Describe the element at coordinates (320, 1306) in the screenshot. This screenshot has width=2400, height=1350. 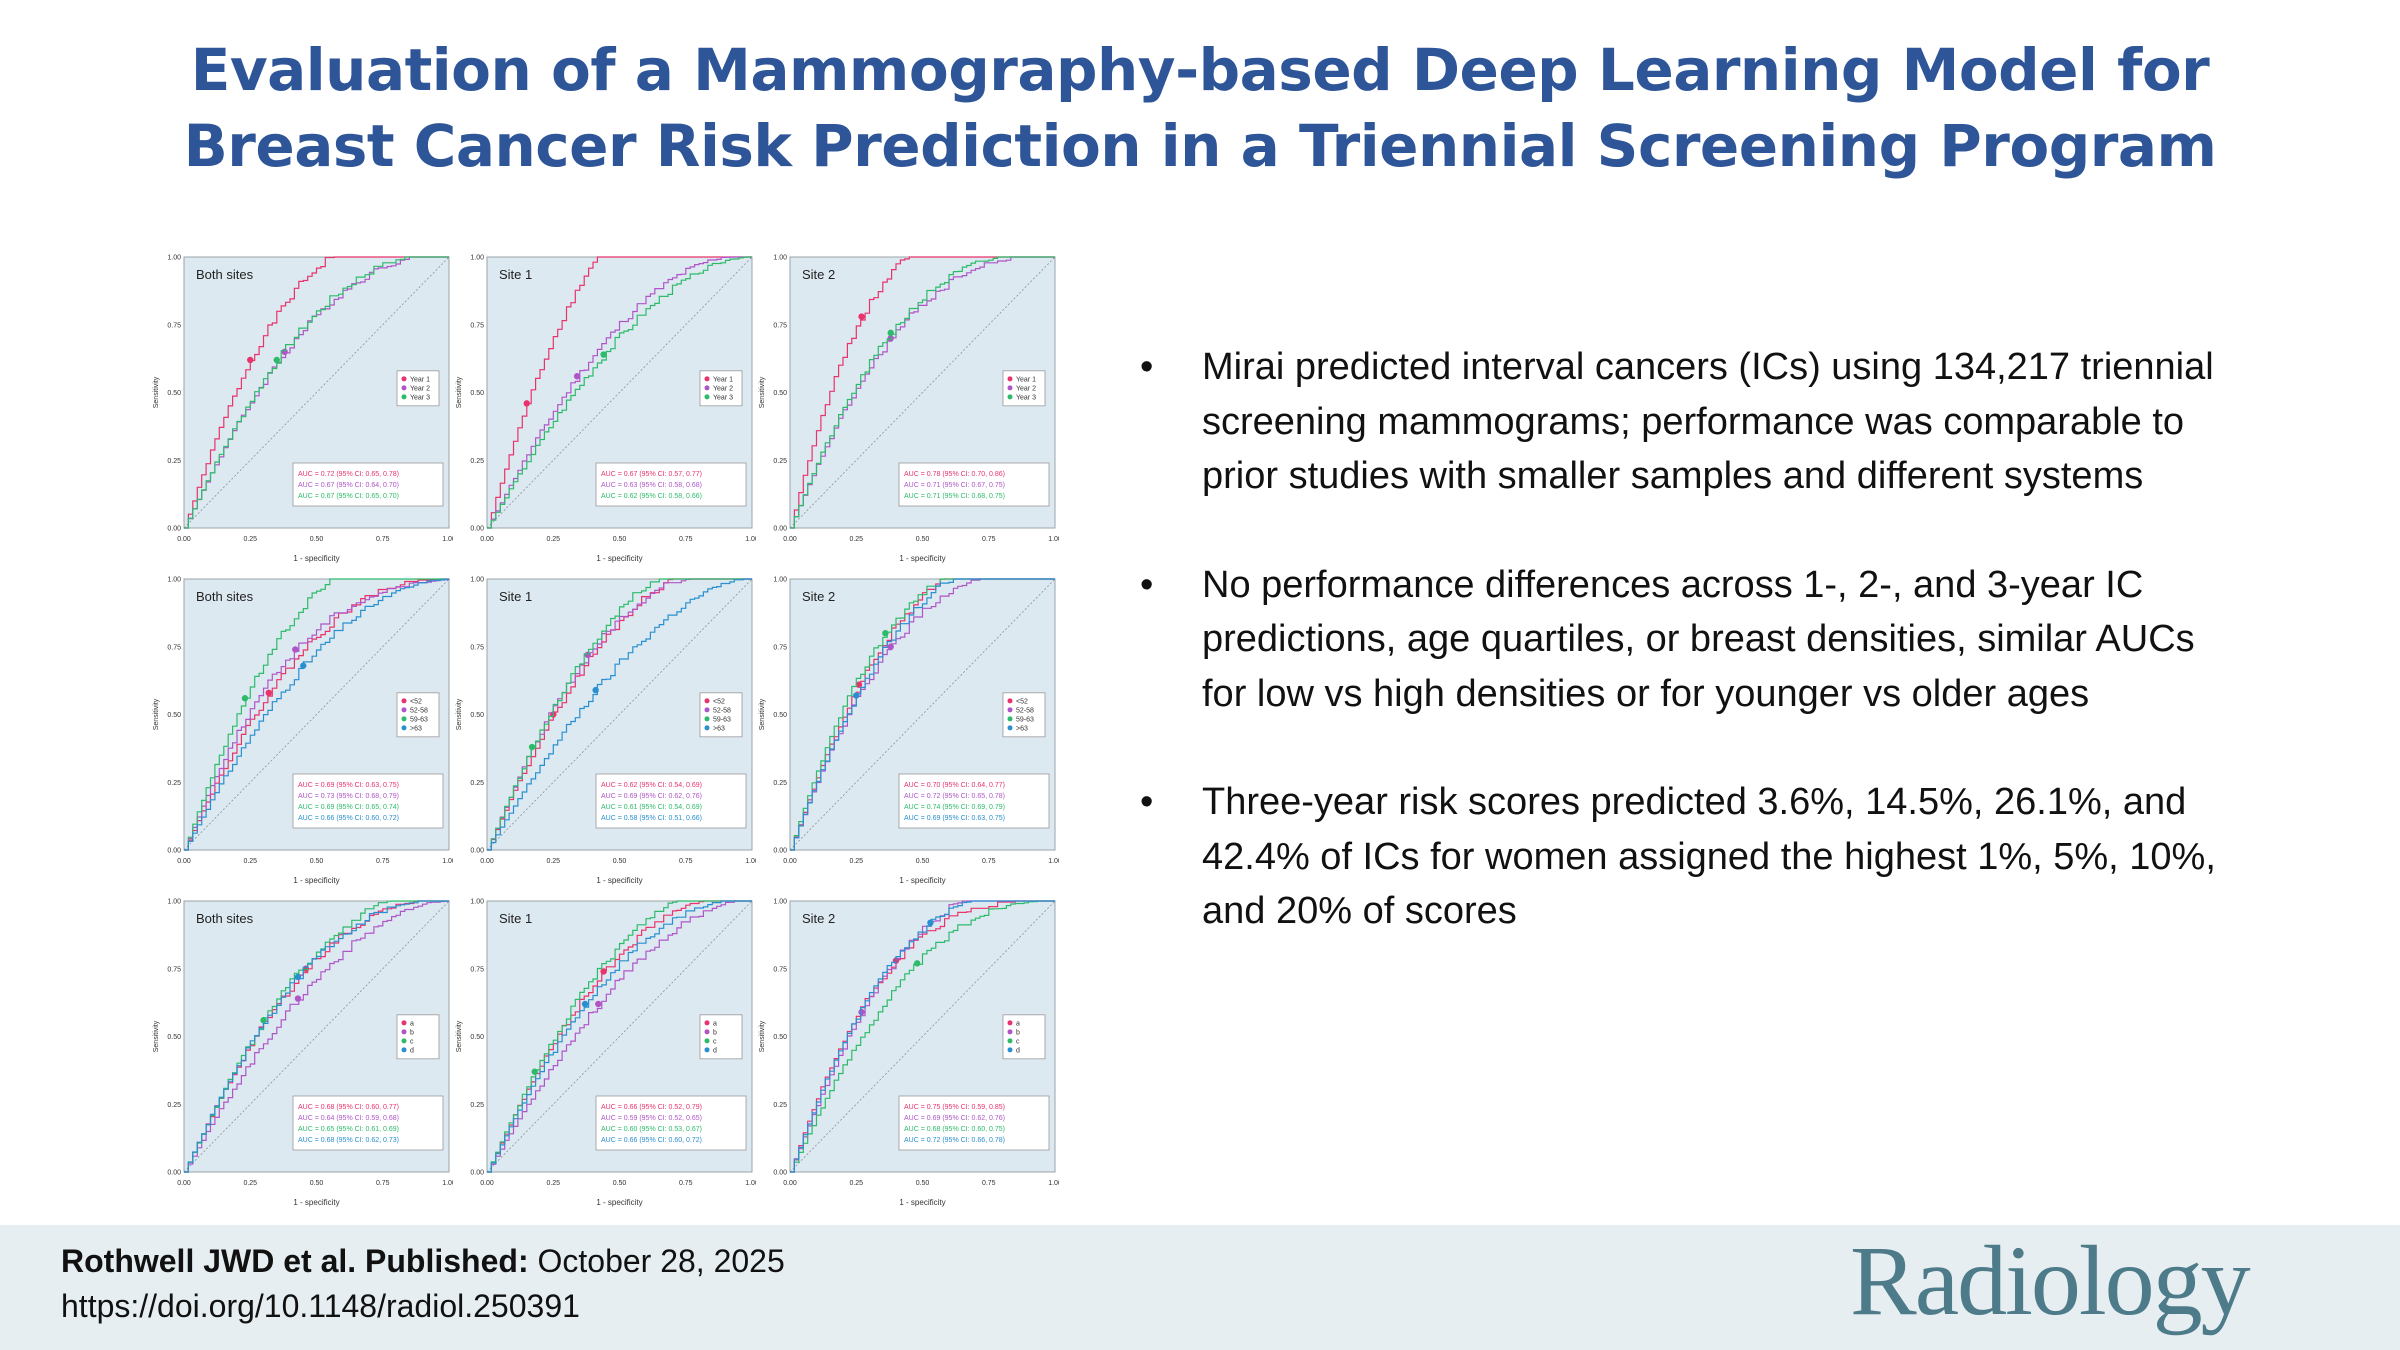
I see `doi-link: https://doi.org/10.1148/radiol.250391` at that location.